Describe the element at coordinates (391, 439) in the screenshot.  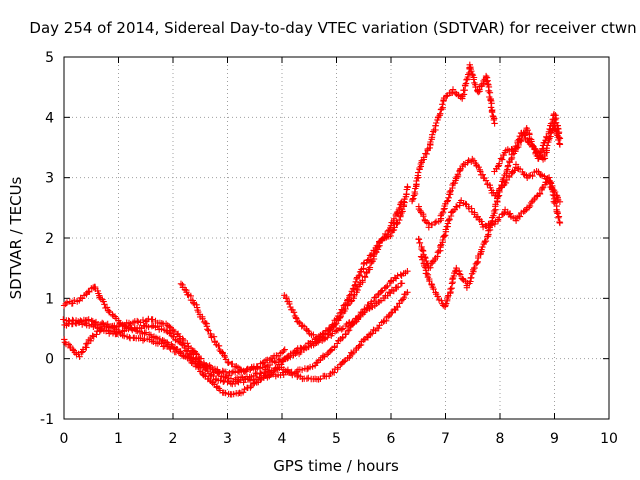
I see `x-tick-label: 6` at that location.